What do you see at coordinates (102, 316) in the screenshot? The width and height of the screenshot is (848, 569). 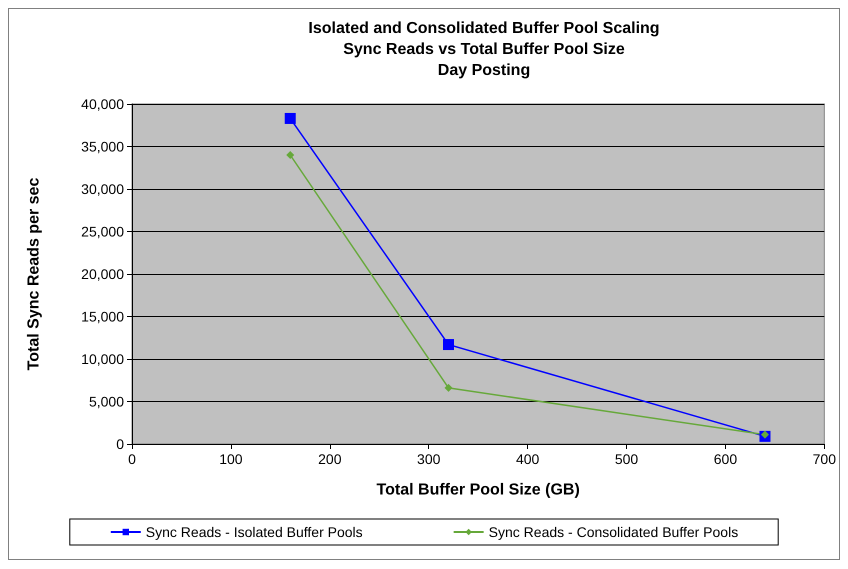 I see `y-tick-label: 15,000` at bounding box center [102, 316].